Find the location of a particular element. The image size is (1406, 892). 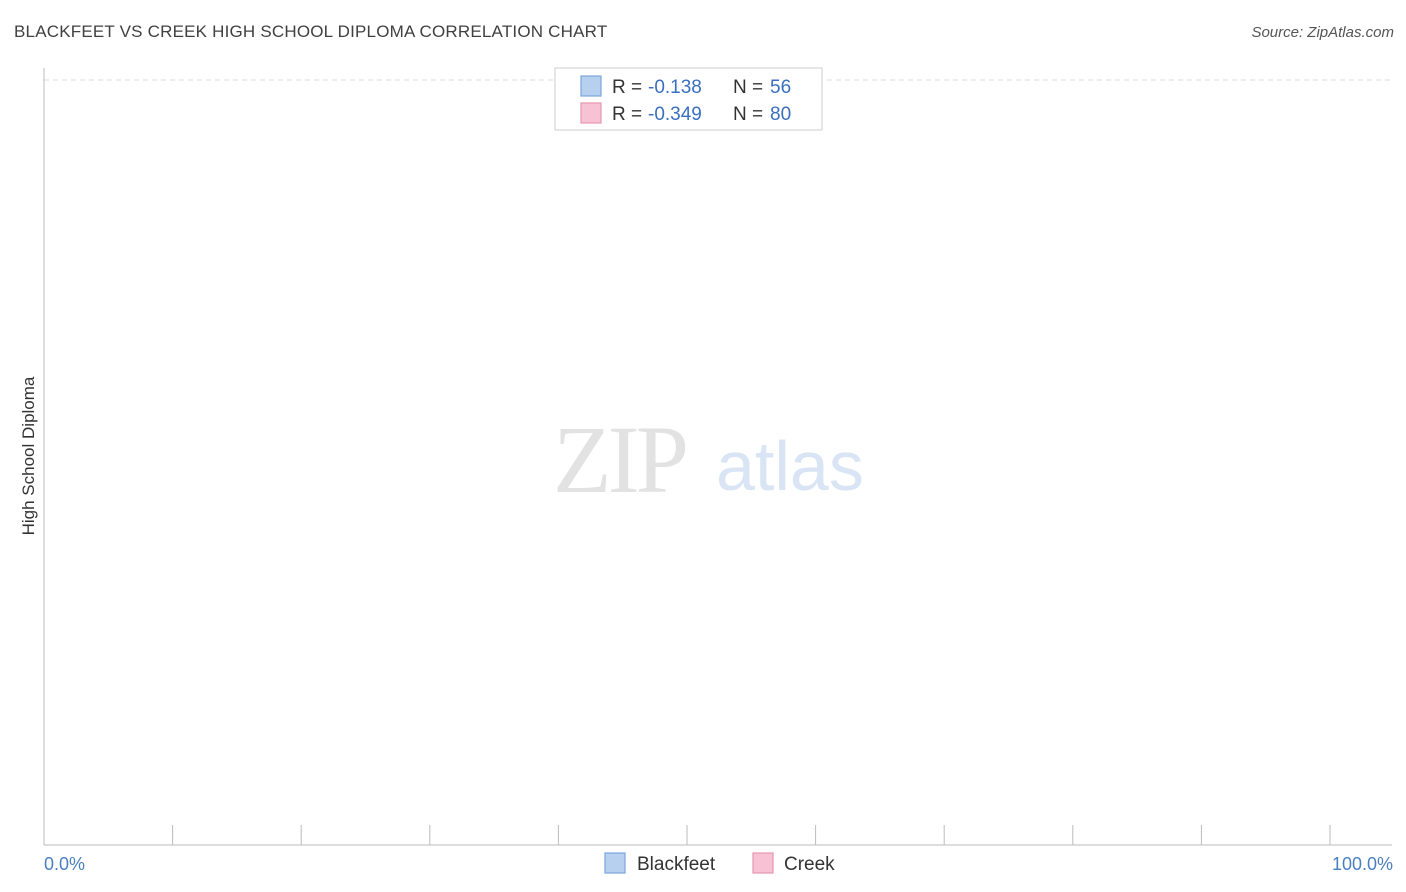

x-tick-label-0: 0.0% is located at coordinates (64, 864).